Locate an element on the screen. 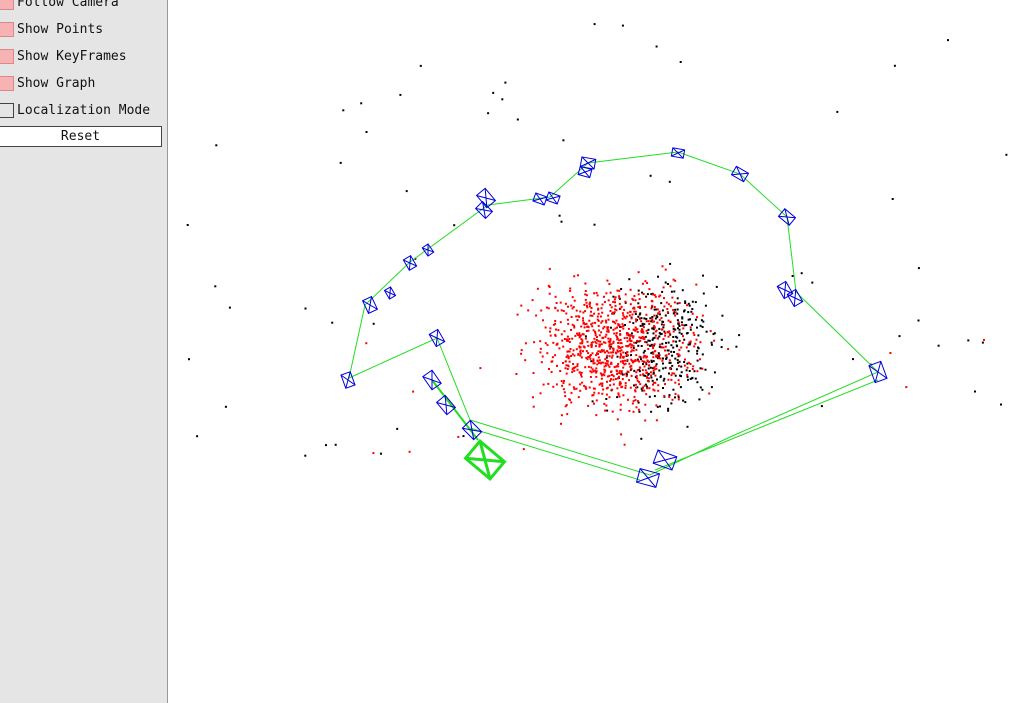 This screenshot has height=703, width=1014. follow-camera-checkbox: Follow Camera is located at coordinates (83, 7).